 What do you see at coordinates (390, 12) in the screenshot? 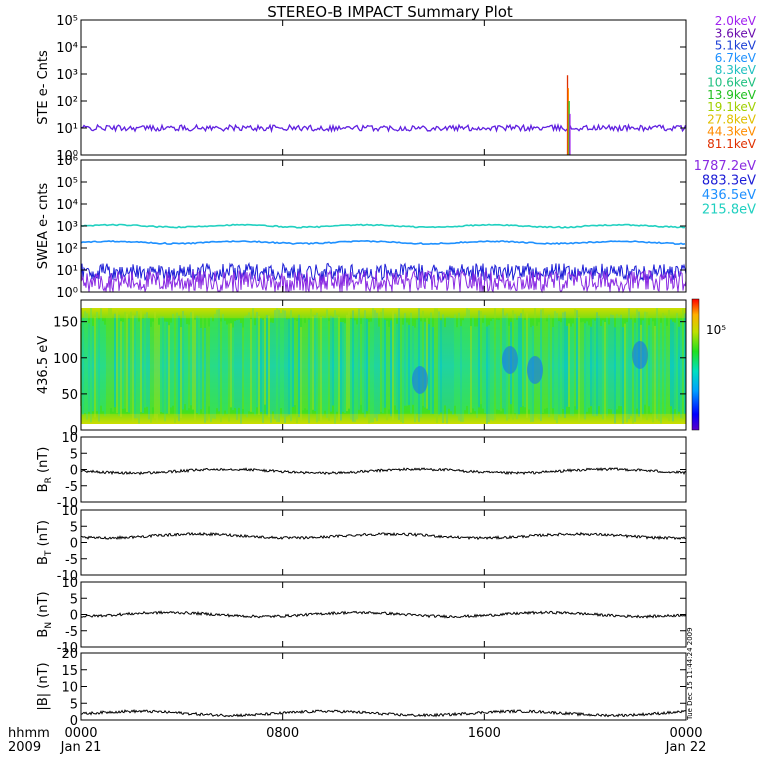
I see `chart-title: STEREO-B IMPACT Summary Plot` at bounding box center [390, 12].